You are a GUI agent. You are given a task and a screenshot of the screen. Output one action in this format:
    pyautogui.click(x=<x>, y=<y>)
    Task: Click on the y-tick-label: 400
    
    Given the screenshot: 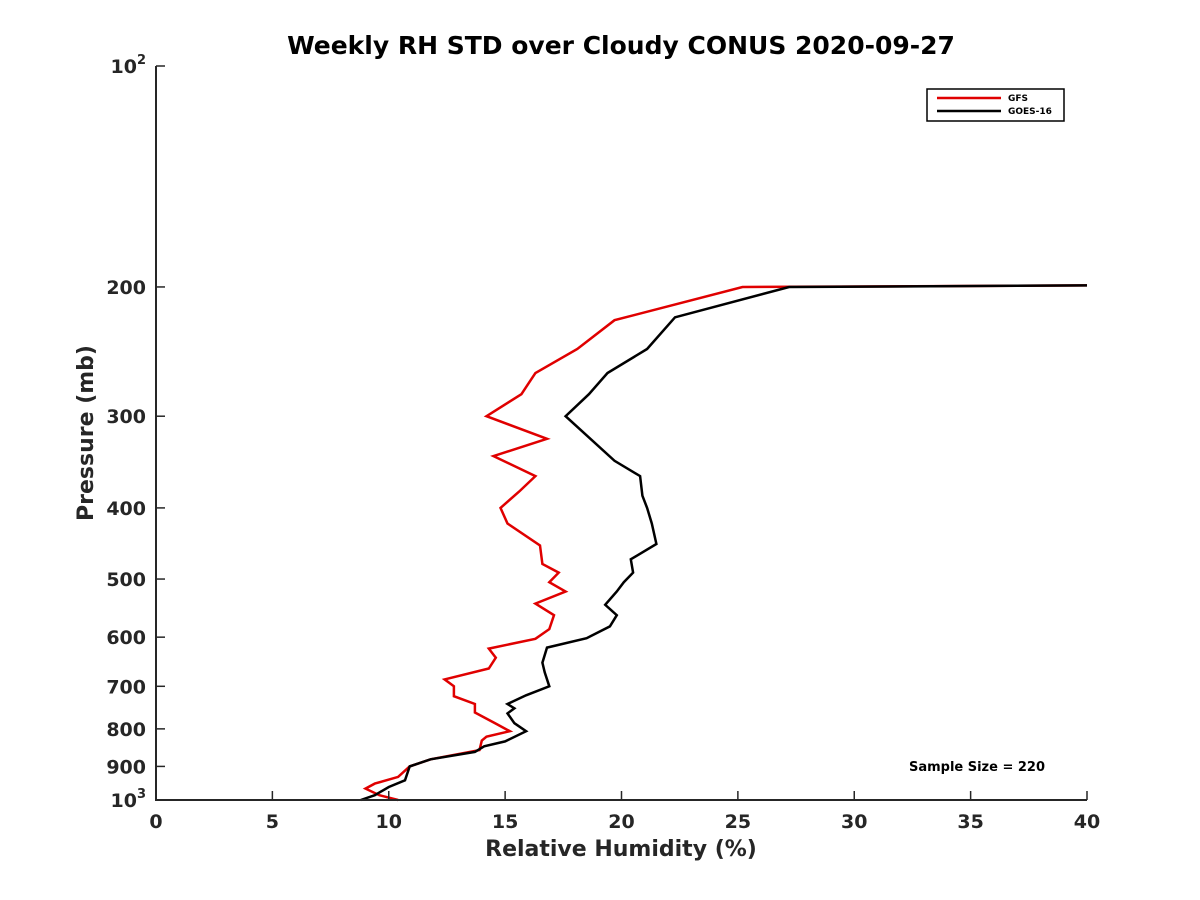 What is the action you would take?
    pyautogui.click(x=126, y=509)
    